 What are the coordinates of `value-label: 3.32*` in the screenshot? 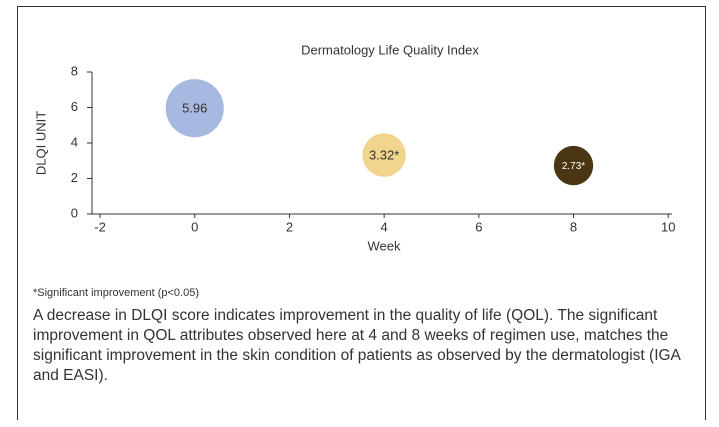 It's located at (384, 155).